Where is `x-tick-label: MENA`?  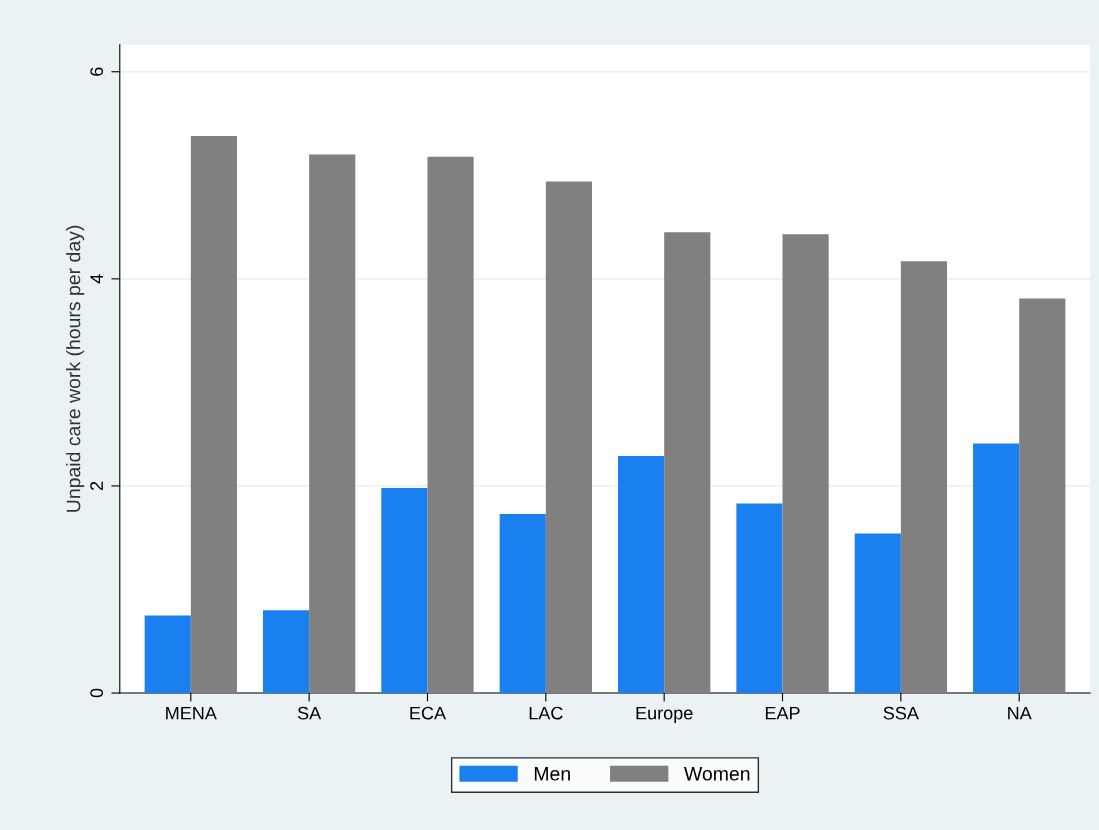 x-tick-label: MENA is located at coordinates (191, 713).